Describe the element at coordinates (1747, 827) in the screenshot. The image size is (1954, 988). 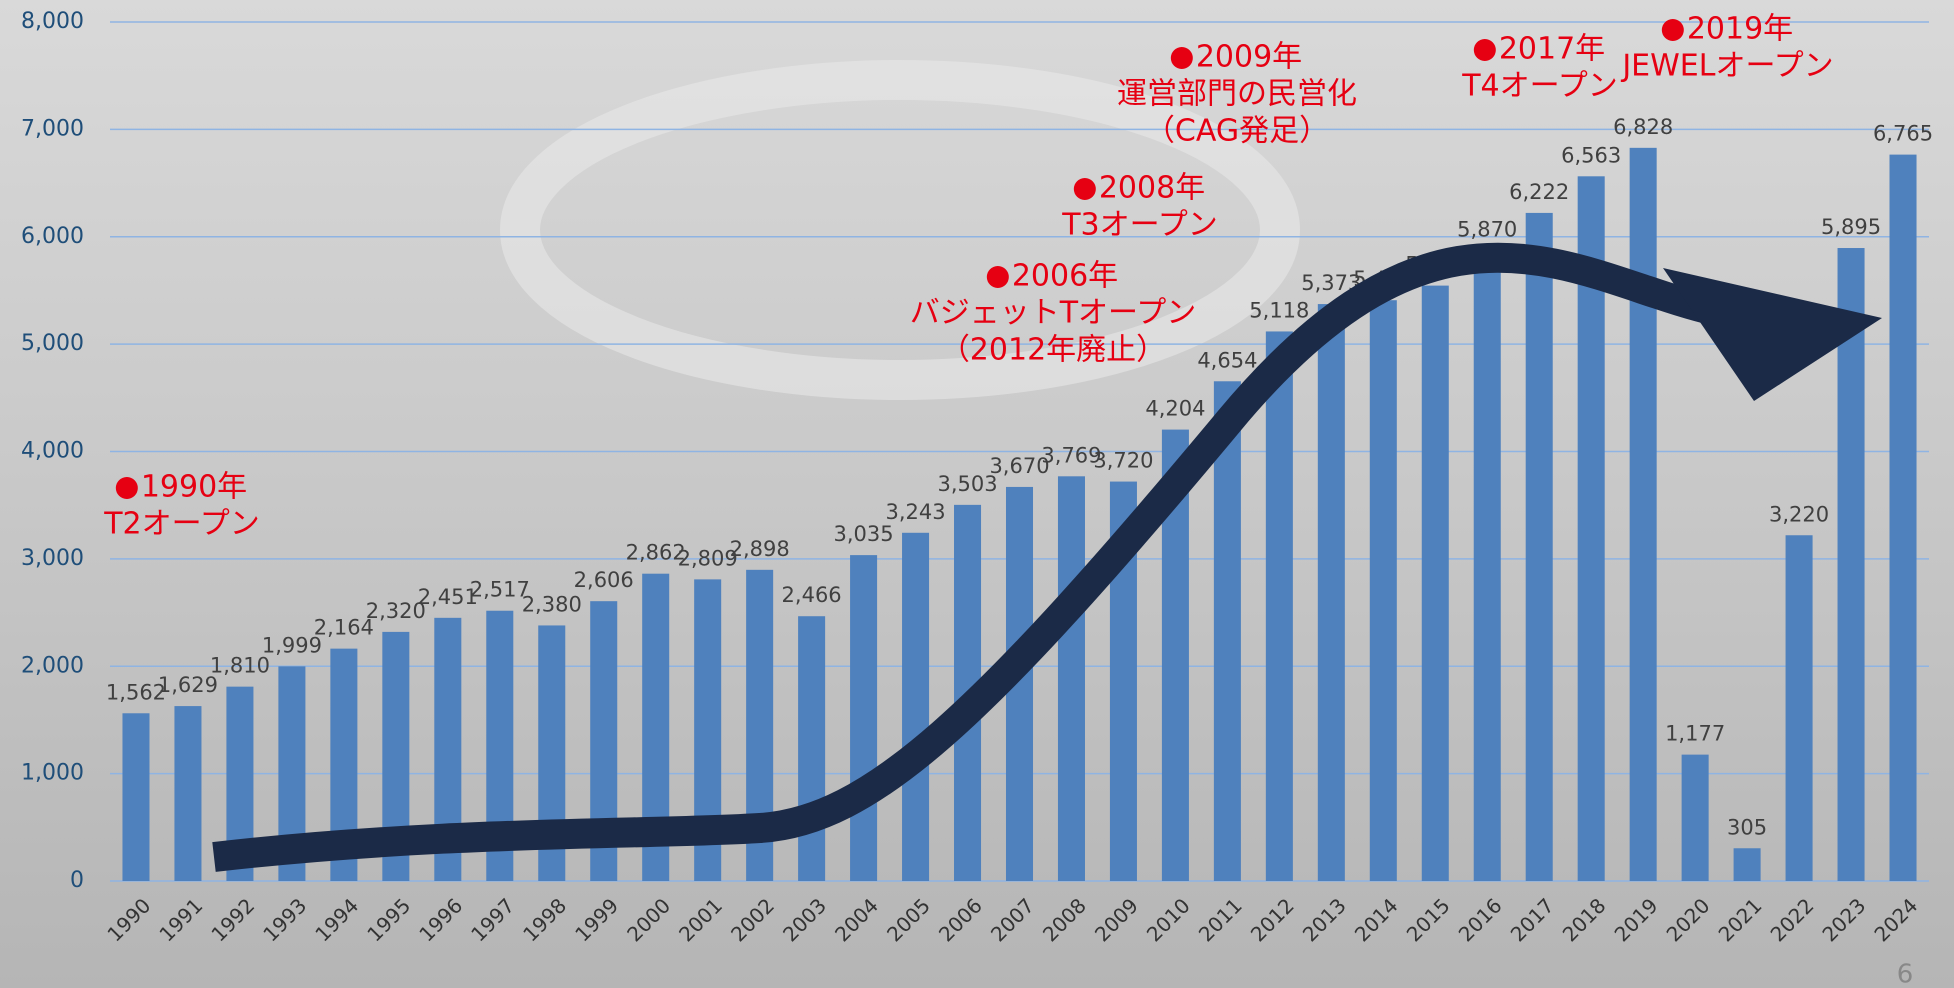
I see `value-label: 305` at that location.